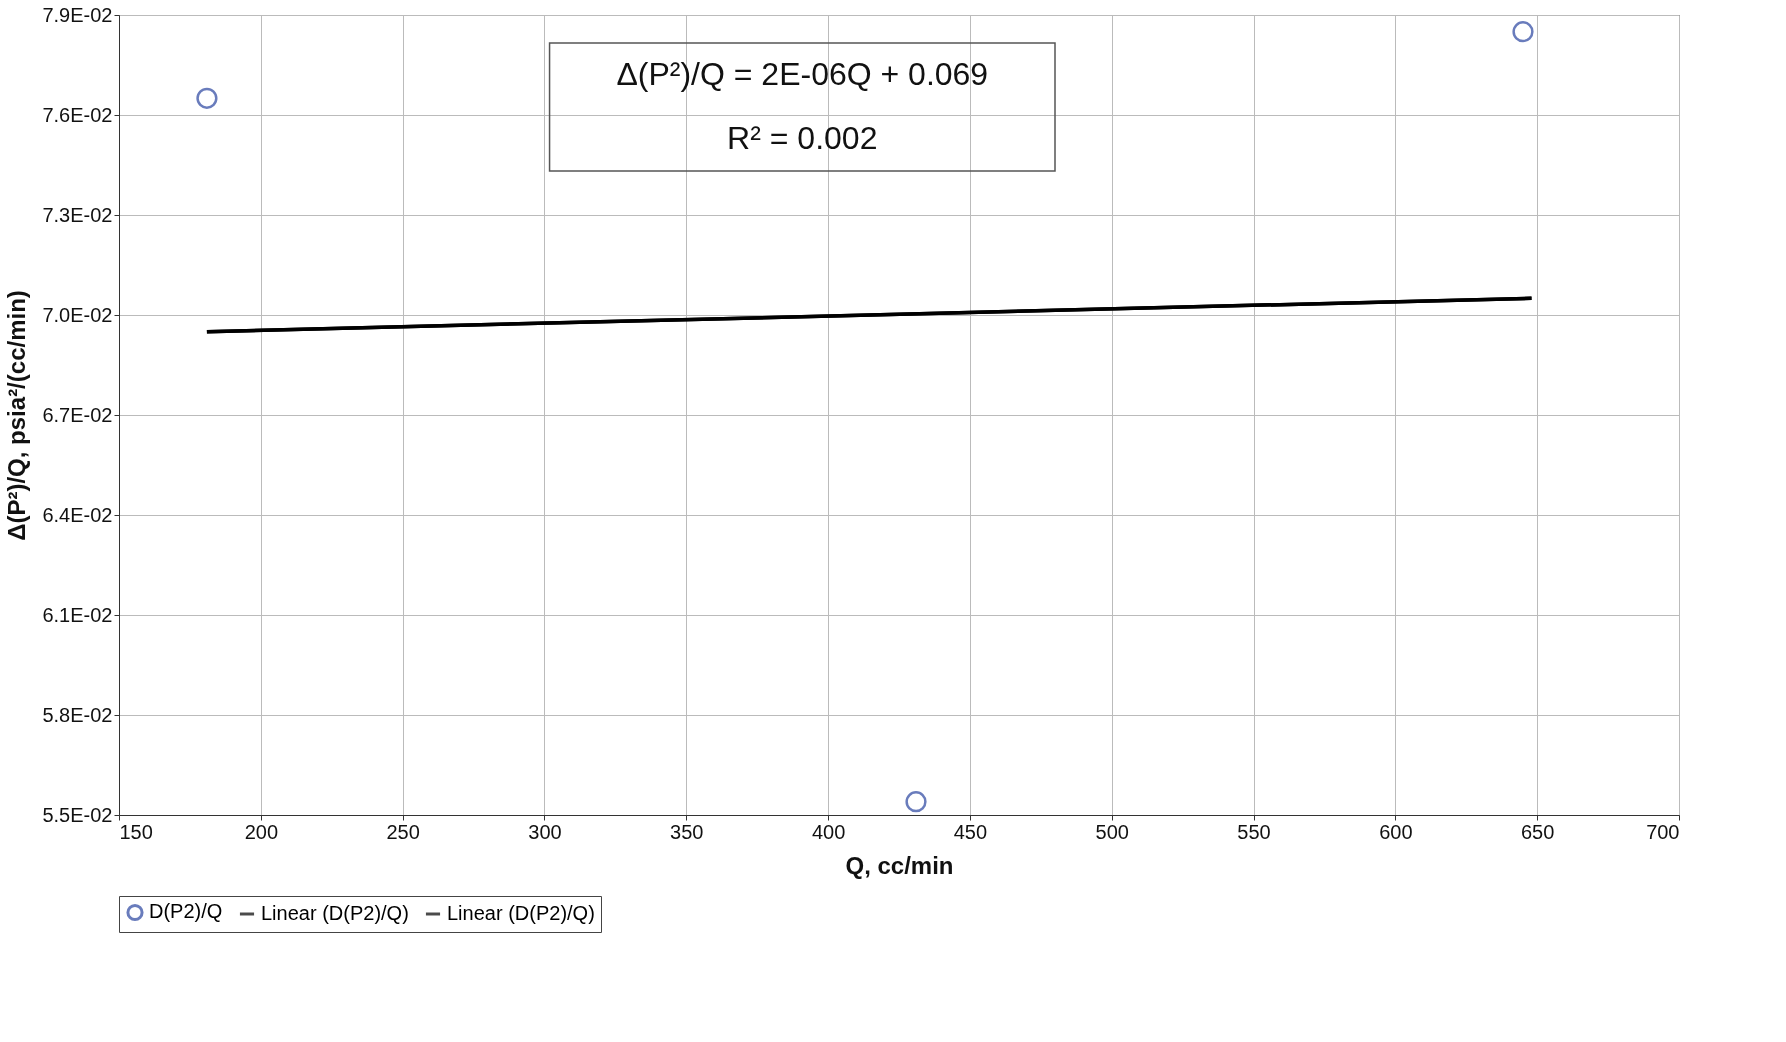 This screenshot has width=1786, height=1042. Describe the element at coordinates (17, 415) in the screenshot. I see `y-axis-title: Δ(P²)/Q, psia²/(cc/min)` at that location.